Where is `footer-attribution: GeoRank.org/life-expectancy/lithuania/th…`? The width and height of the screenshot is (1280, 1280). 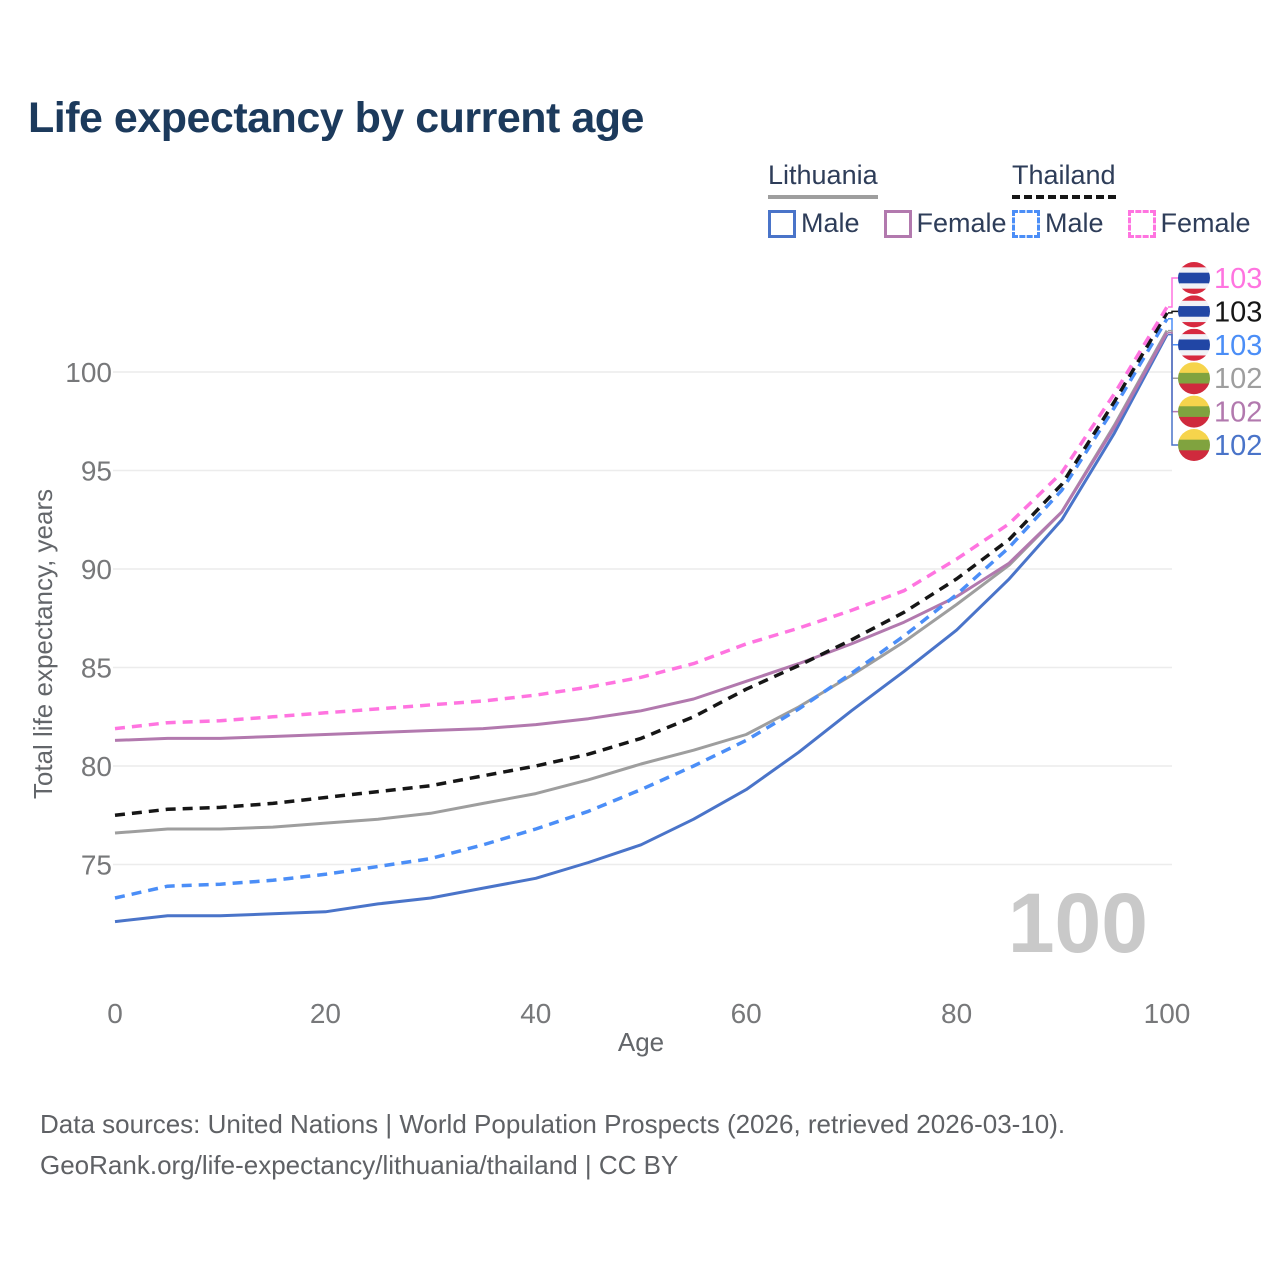
footer-attribution: GeoRank.org/life-expectancy/lithuania/th… is located at coordinates (359, 1165).